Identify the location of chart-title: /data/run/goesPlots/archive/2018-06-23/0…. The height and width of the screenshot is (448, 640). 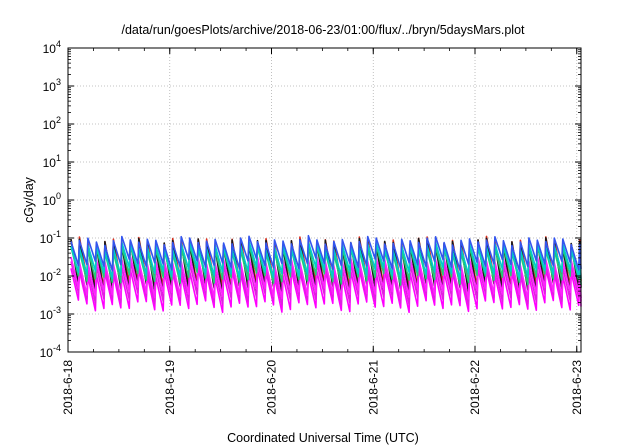
(323, 30).